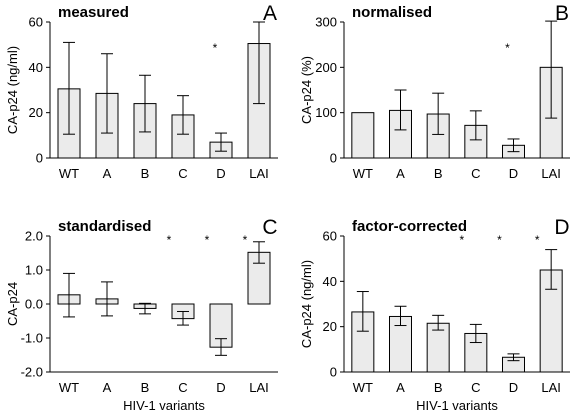 This screenshot has height=415, width=576. Describe the element at coordinates (34, 236) in the screenshot. I see `y-tick-label: 2.0` at that location.